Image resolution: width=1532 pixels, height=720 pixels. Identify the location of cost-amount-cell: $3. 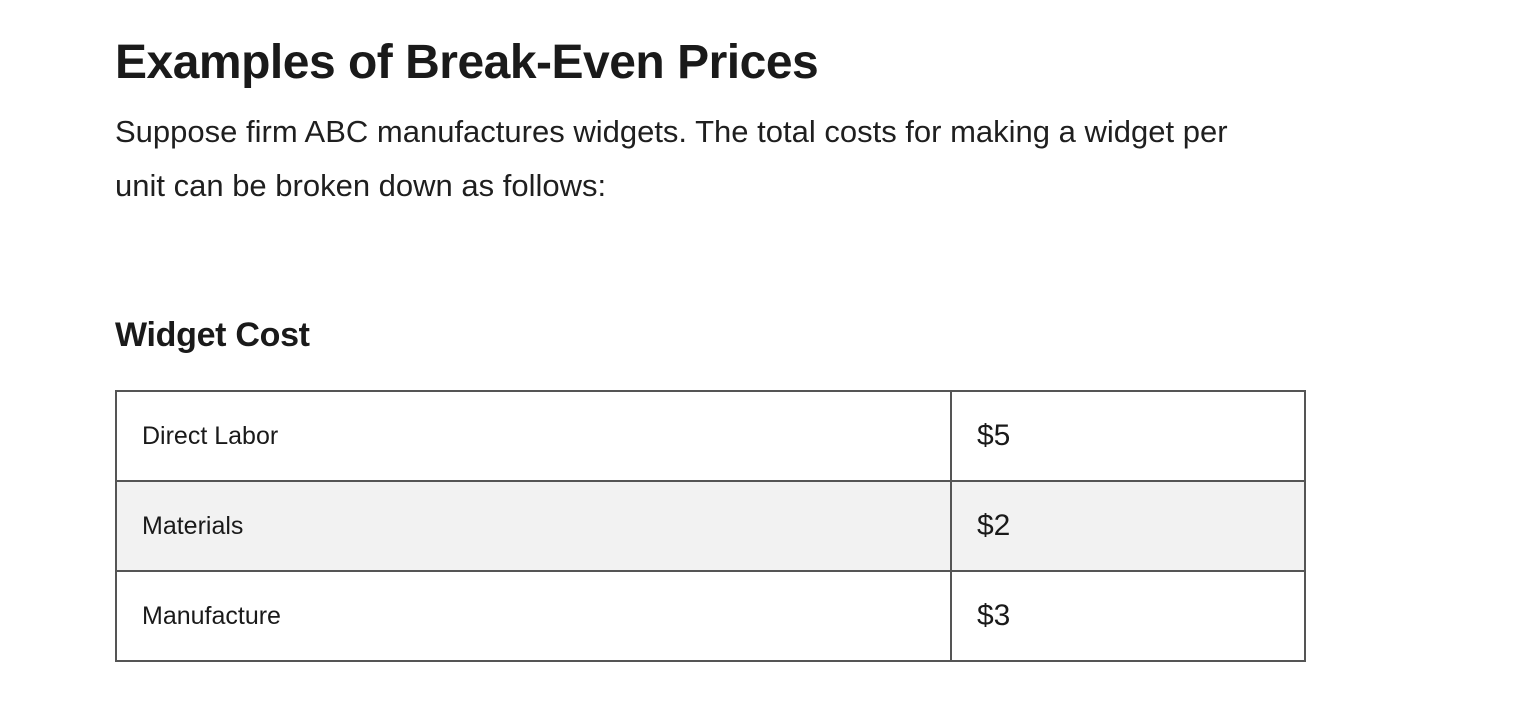
(1128, 616).